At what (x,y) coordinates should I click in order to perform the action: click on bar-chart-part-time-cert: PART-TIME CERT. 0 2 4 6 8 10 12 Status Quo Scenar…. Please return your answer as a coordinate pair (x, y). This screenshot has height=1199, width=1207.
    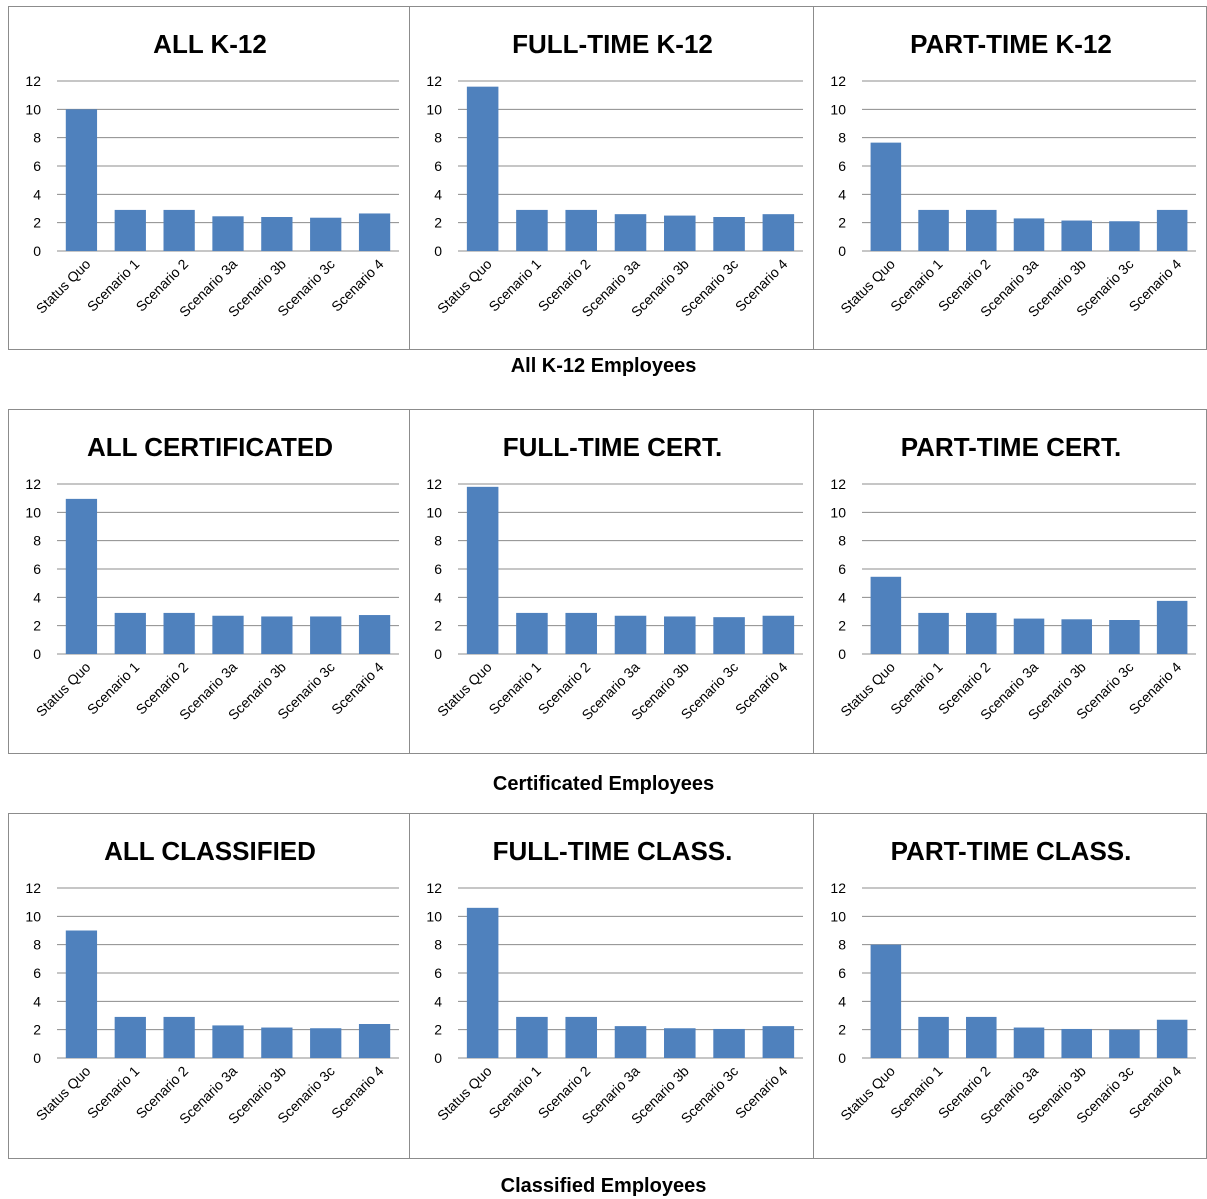
    Looking at the image, I should click on (1013, 577).